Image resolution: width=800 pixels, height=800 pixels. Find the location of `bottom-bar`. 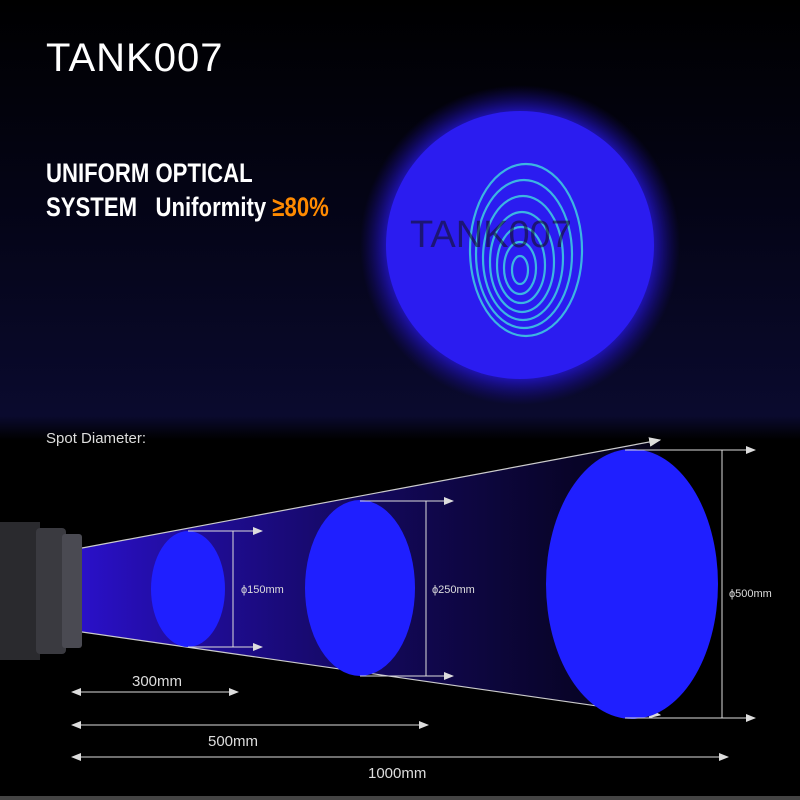

bottom-bar is located at coordinates (400, 798).